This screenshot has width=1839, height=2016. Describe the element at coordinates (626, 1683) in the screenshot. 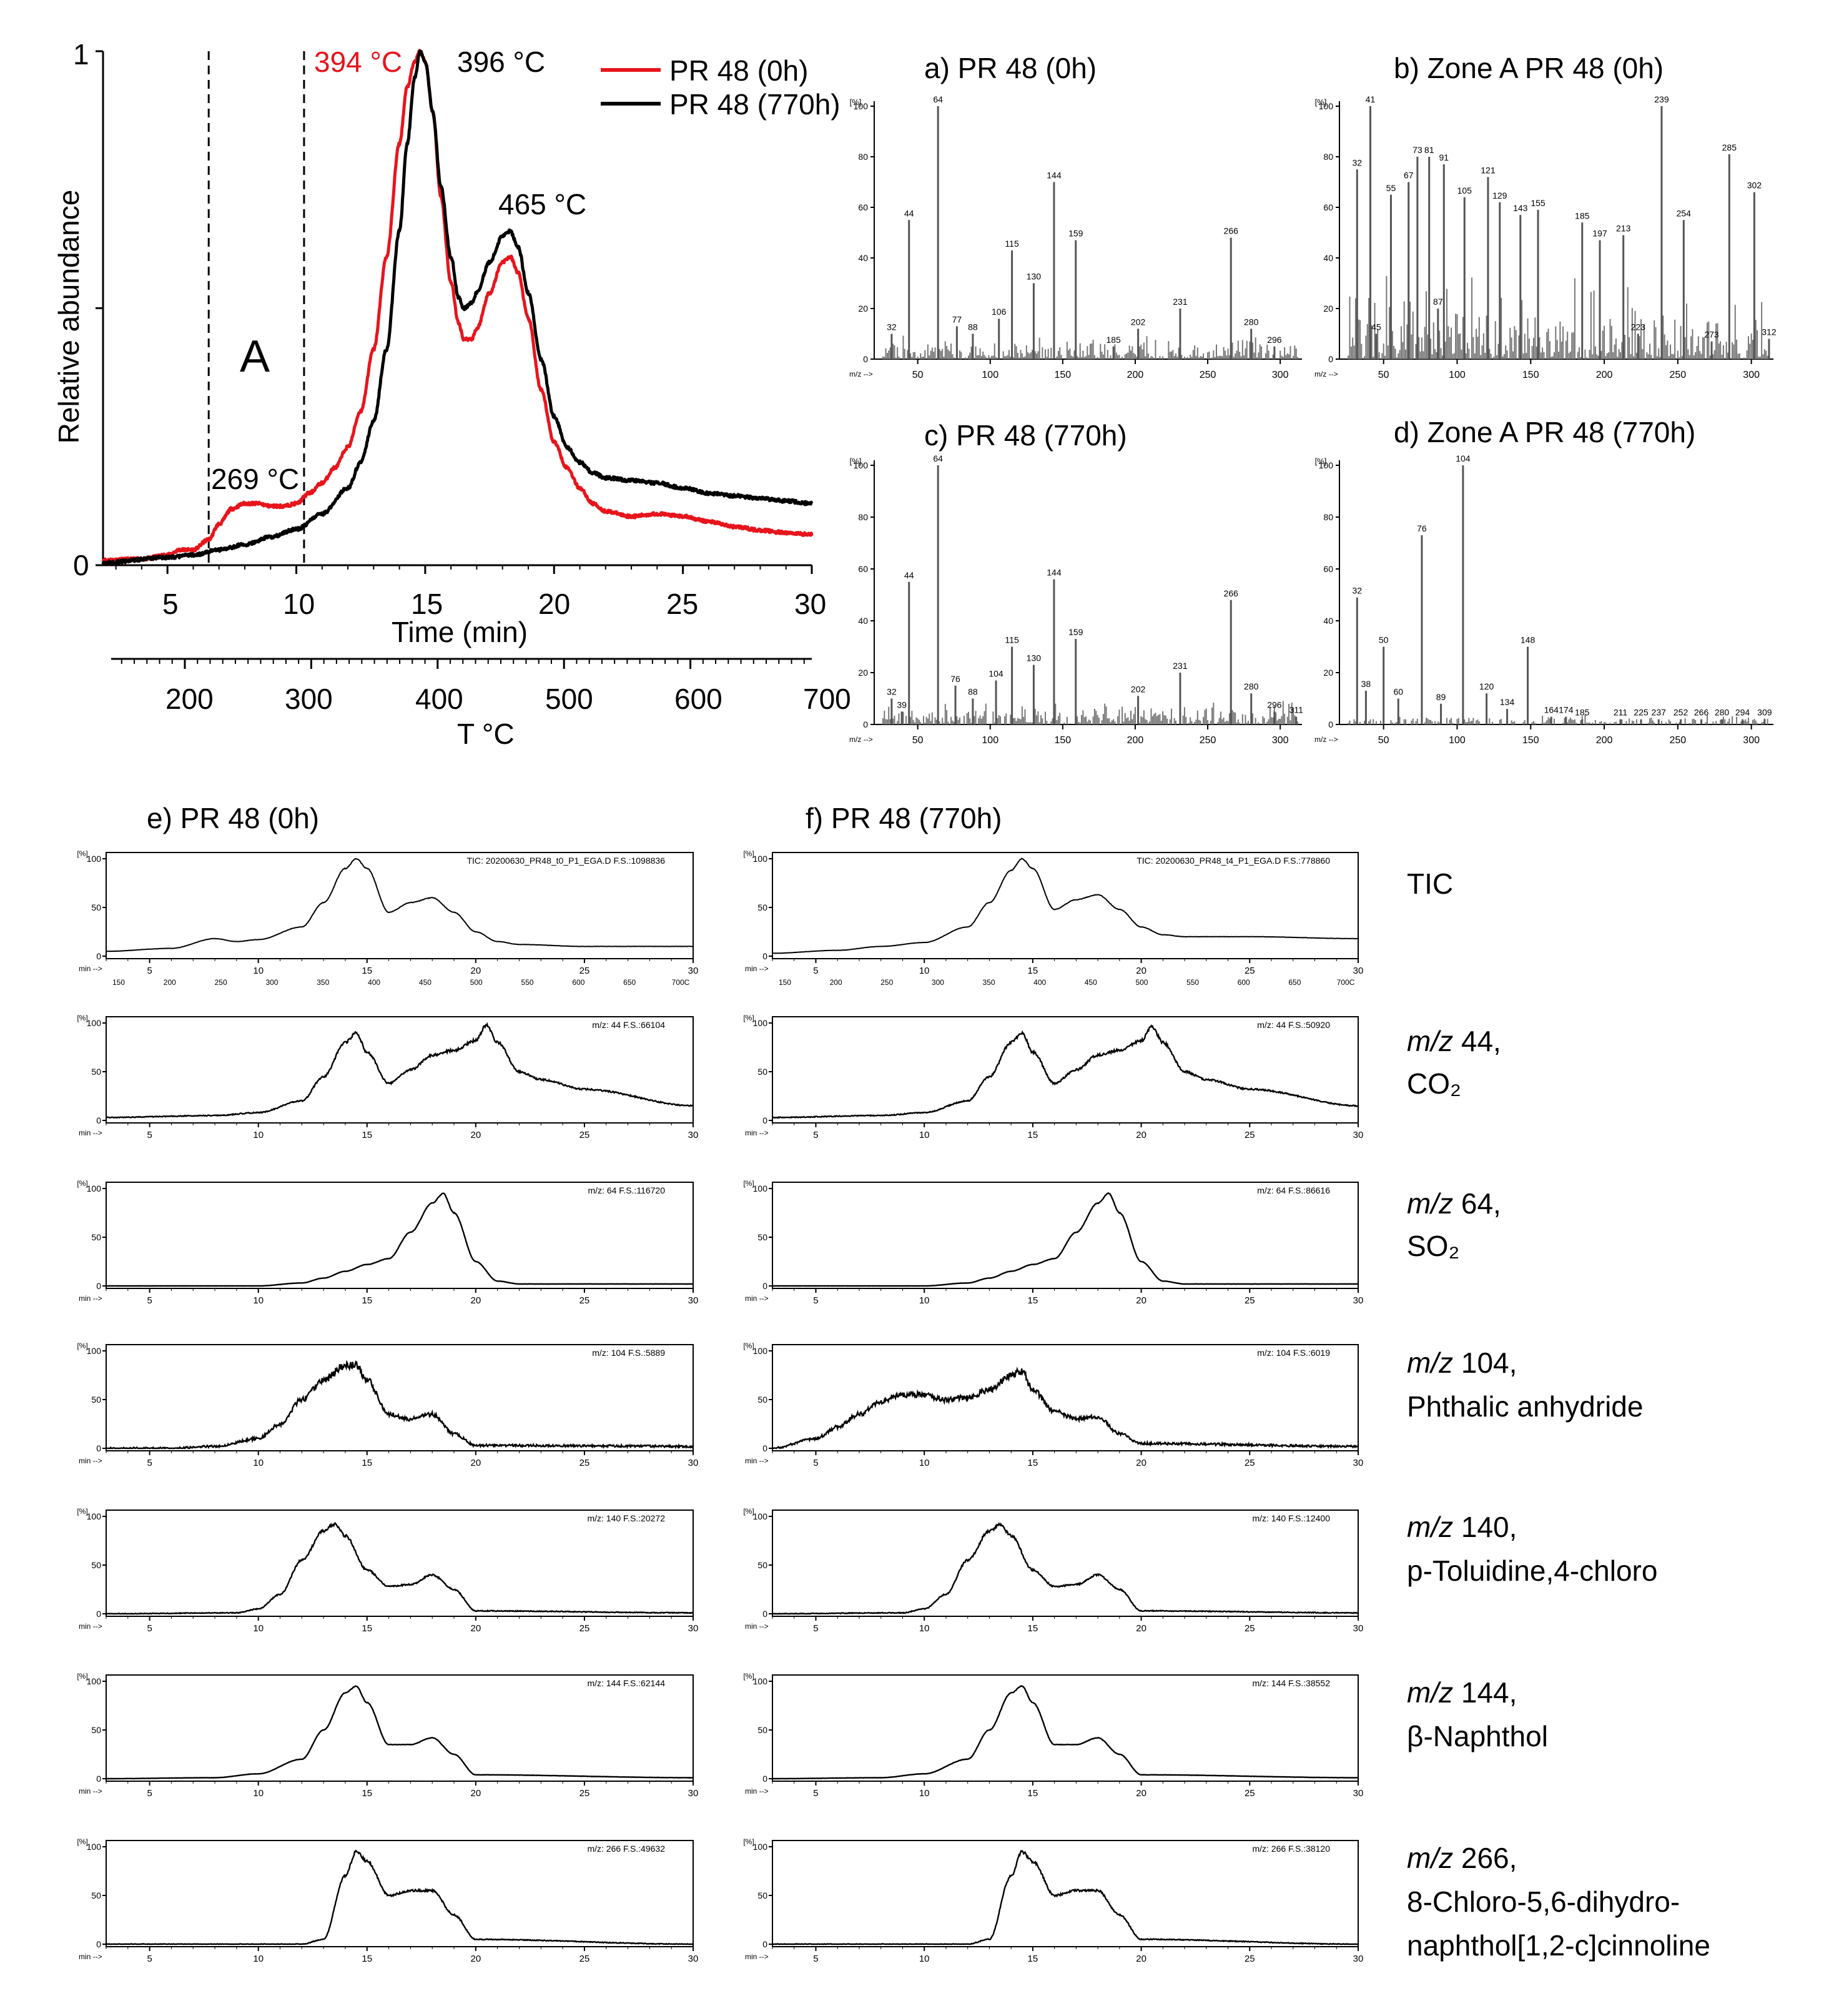

I see `ion-panel-header: m/z: 144 F.S.:62144` at that location.